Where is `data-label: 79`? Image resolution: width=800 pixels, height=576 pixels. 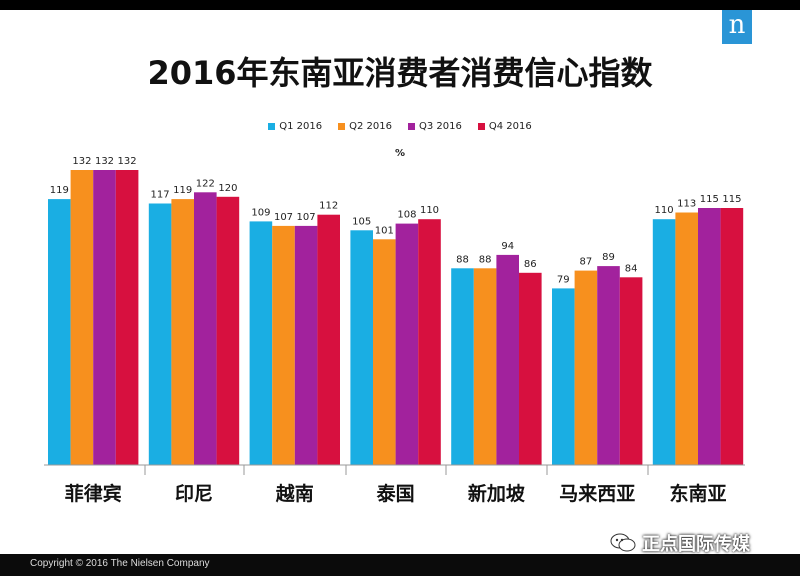 data-label: 79 is located at coordinates (563, 279).